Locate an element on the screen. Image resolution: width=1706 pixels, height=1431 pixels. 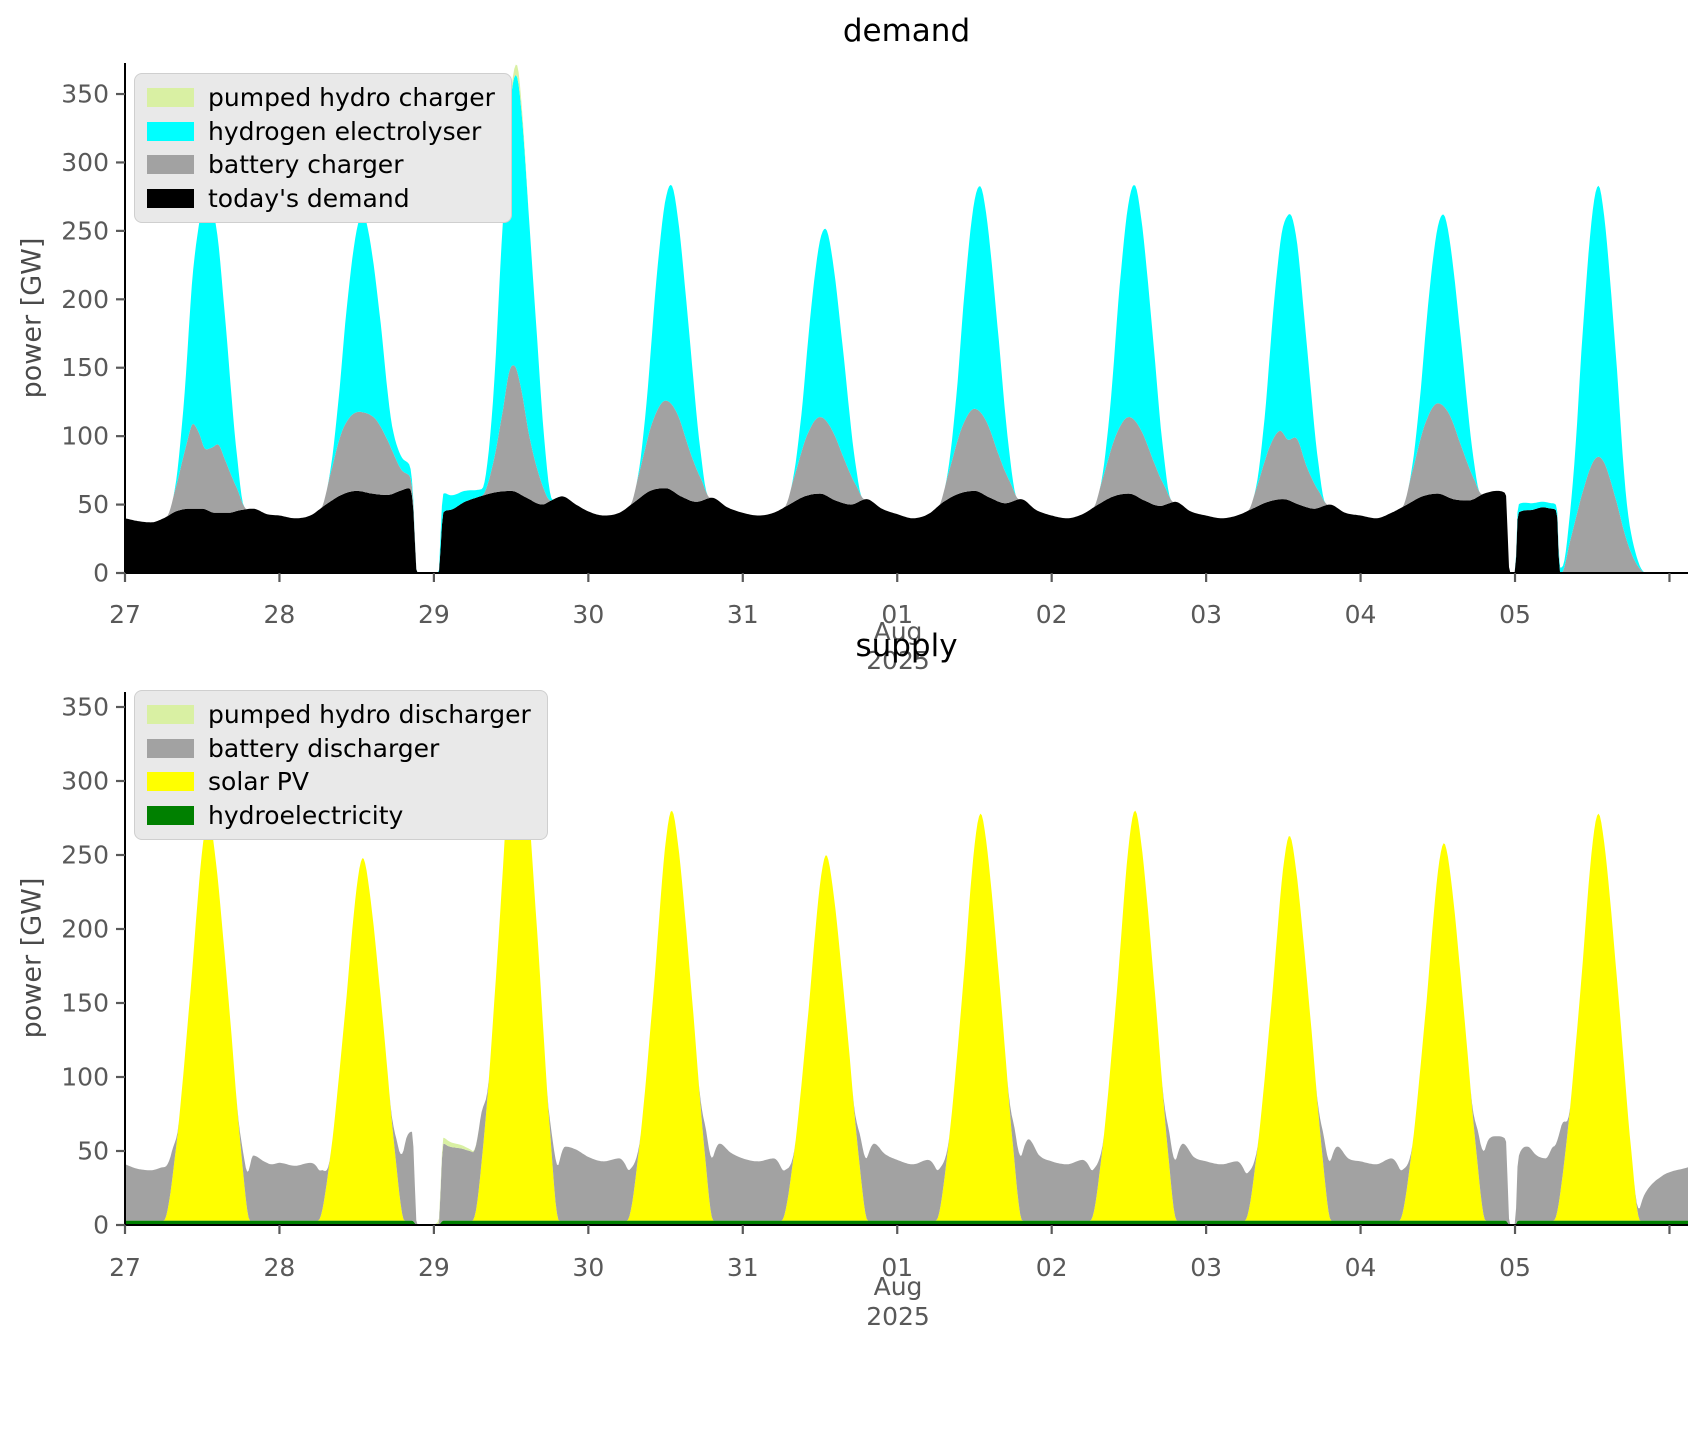
supply-yaxis-label: power [GW] is located at coordinates (32, 958).